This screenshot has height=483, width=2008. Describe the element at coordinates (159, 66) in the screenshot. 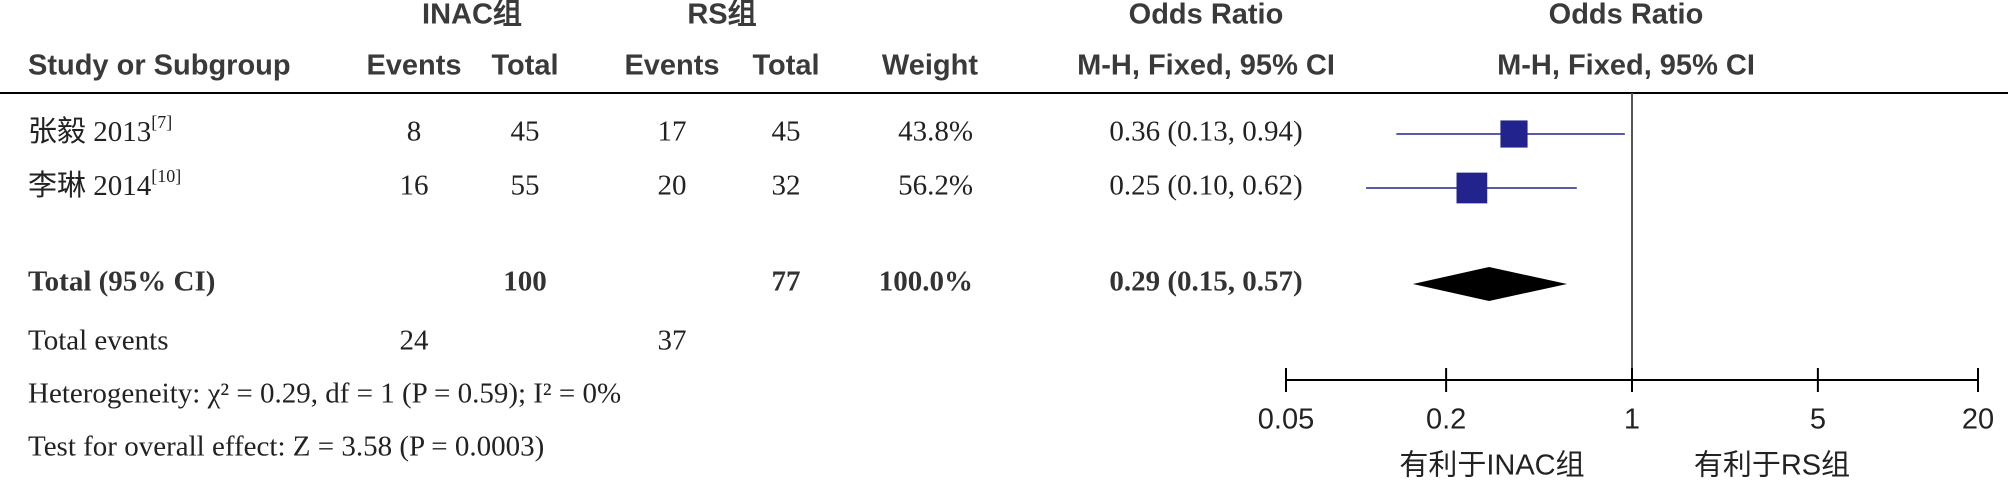

I see `column-header: Study or Subgroup` at that location.